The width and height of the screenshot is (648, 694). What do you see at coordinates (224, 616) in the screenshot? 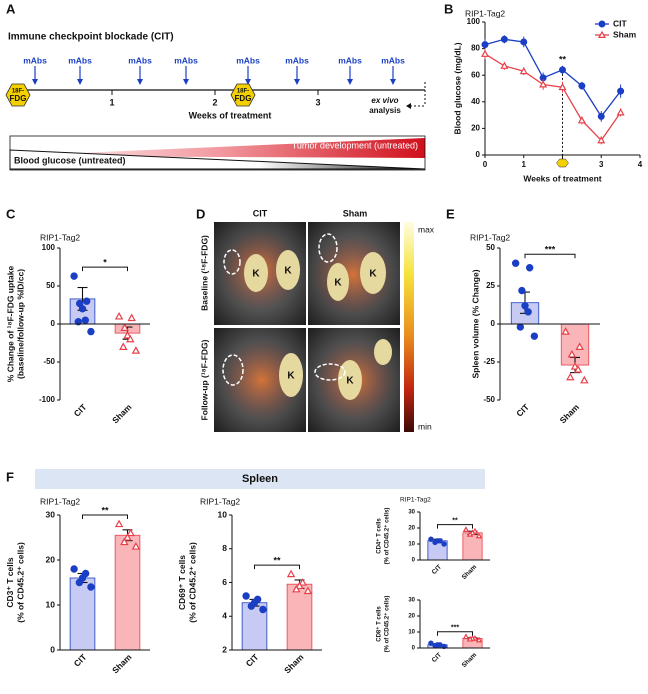
I see `y-tick-label: 4` at bounding box center [224, 616].